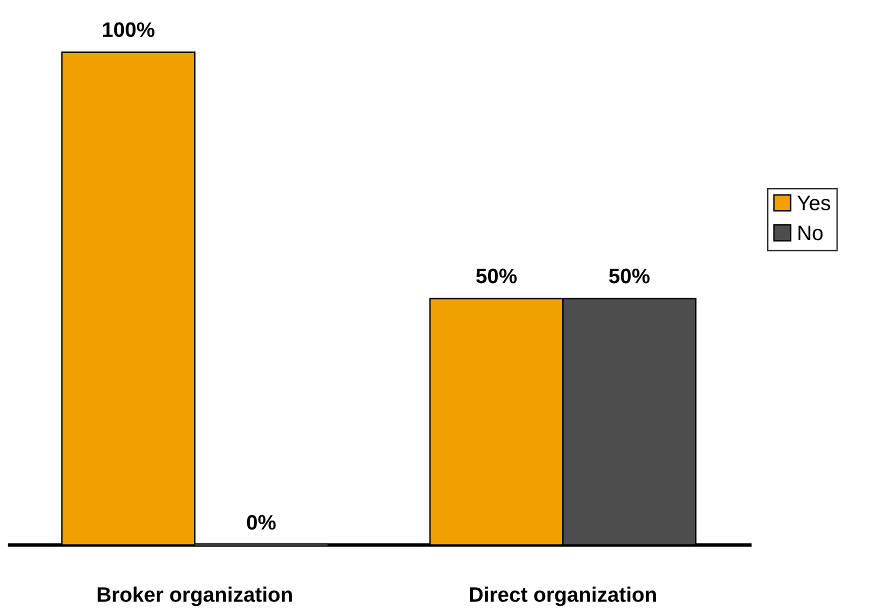 Image resolution: width=875 pixels, height=613 pixels. What do you see at coordinates (563, 596) in the screenshot?
I see `x-tick-label: Direct organization` at bounding box center [563, 596].